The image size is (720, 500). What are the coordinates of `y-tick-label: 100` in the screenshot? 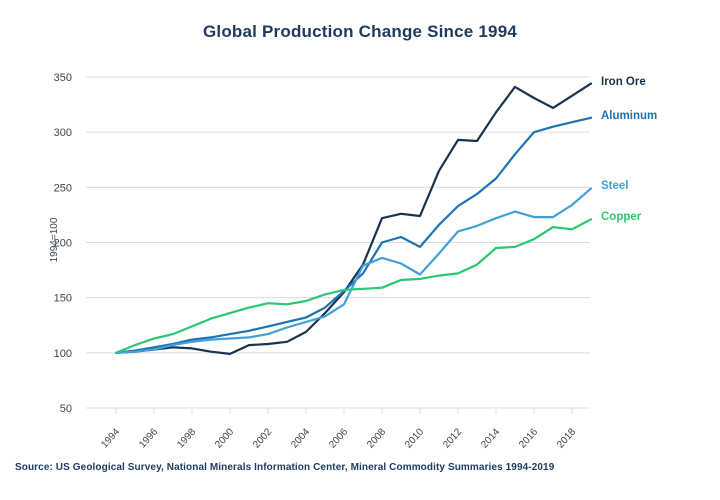 It's located at (63, 354).